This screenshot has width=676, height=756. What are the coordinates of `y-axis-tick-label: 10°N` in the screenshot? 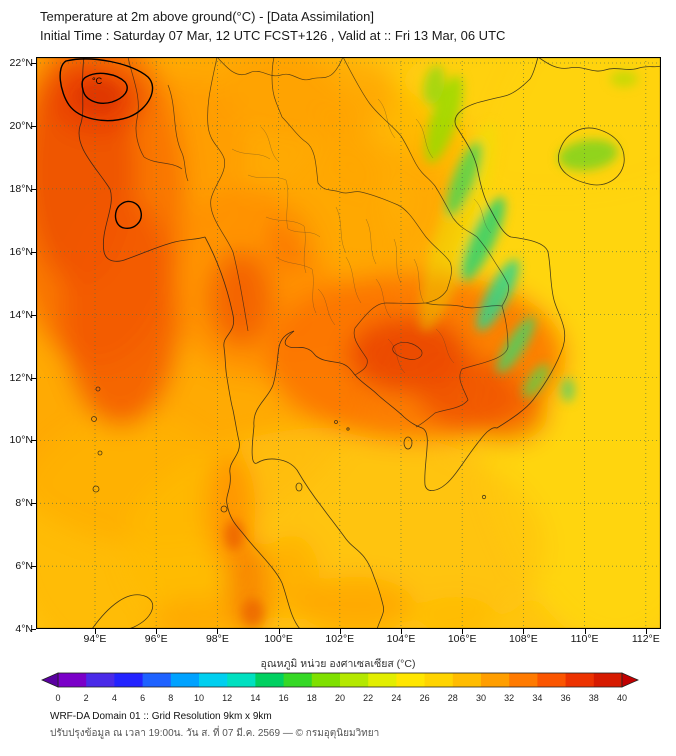 It's located at (21, 440).